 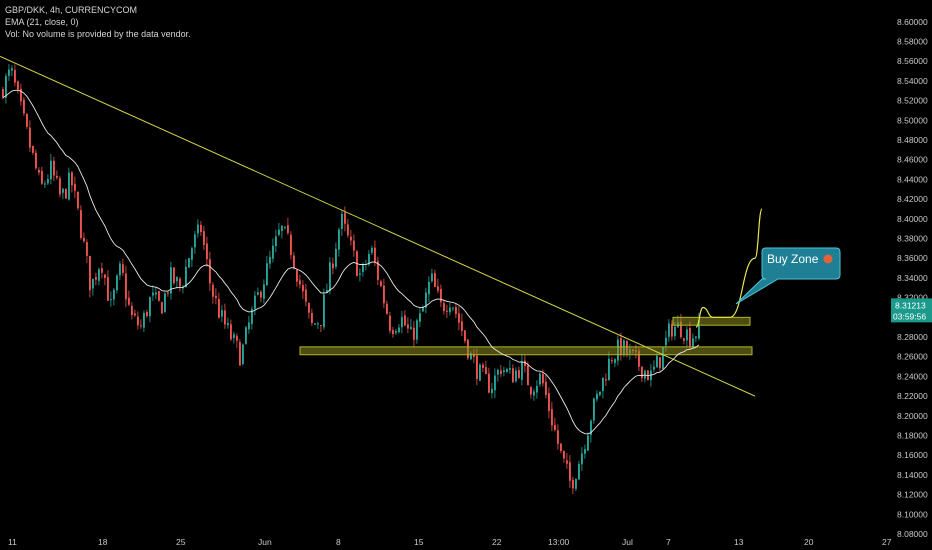 I want to click on chart-symbol-label: GBP/DKK, 4h, CURRENCYCOM, so click(x=71, y=10).